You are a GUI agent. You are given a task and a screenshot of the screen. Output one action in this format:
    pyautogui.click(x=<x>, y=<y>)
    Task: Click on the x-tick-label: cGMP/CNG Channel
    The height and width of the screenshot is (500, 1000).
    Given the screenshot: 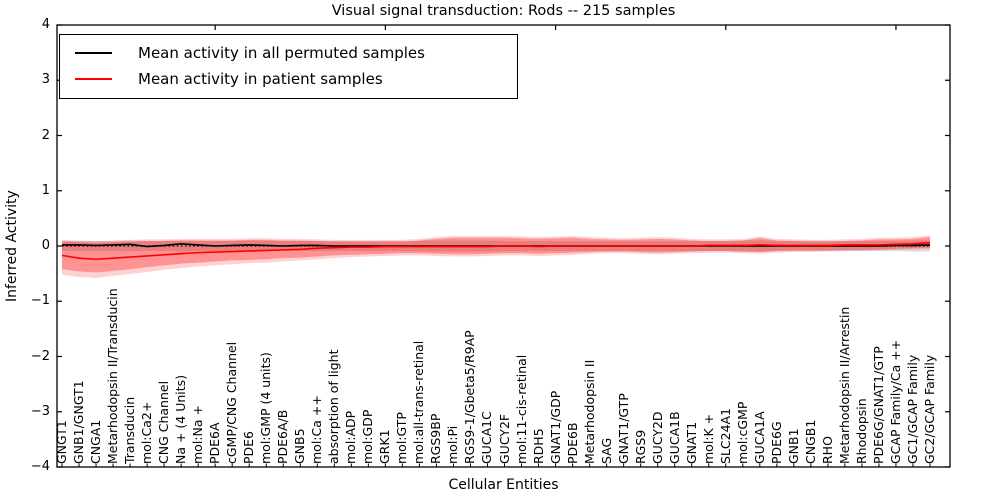 What is the action you would take?
    pyautogui.click(x=232, y=402)
    